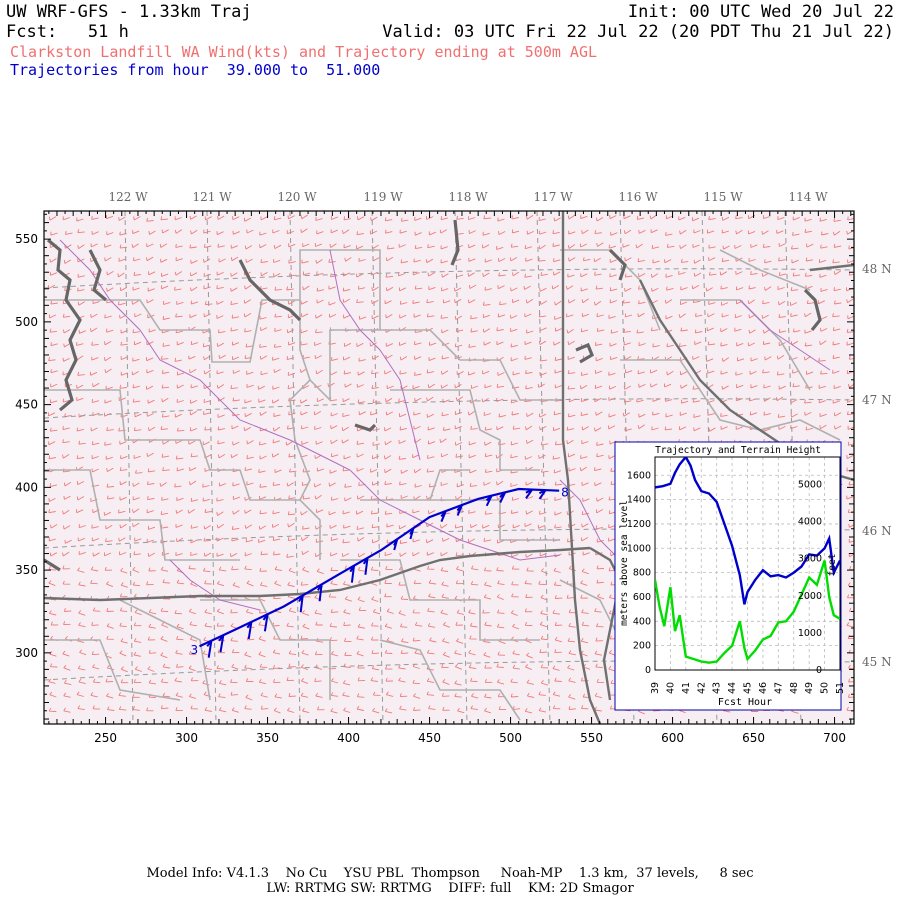 Image resolution: width=900 pixels, height=900 pixels. Describe the element at coordinates (648, 670) in the screenshot. I see `inset-y-tick: 0` at that location.